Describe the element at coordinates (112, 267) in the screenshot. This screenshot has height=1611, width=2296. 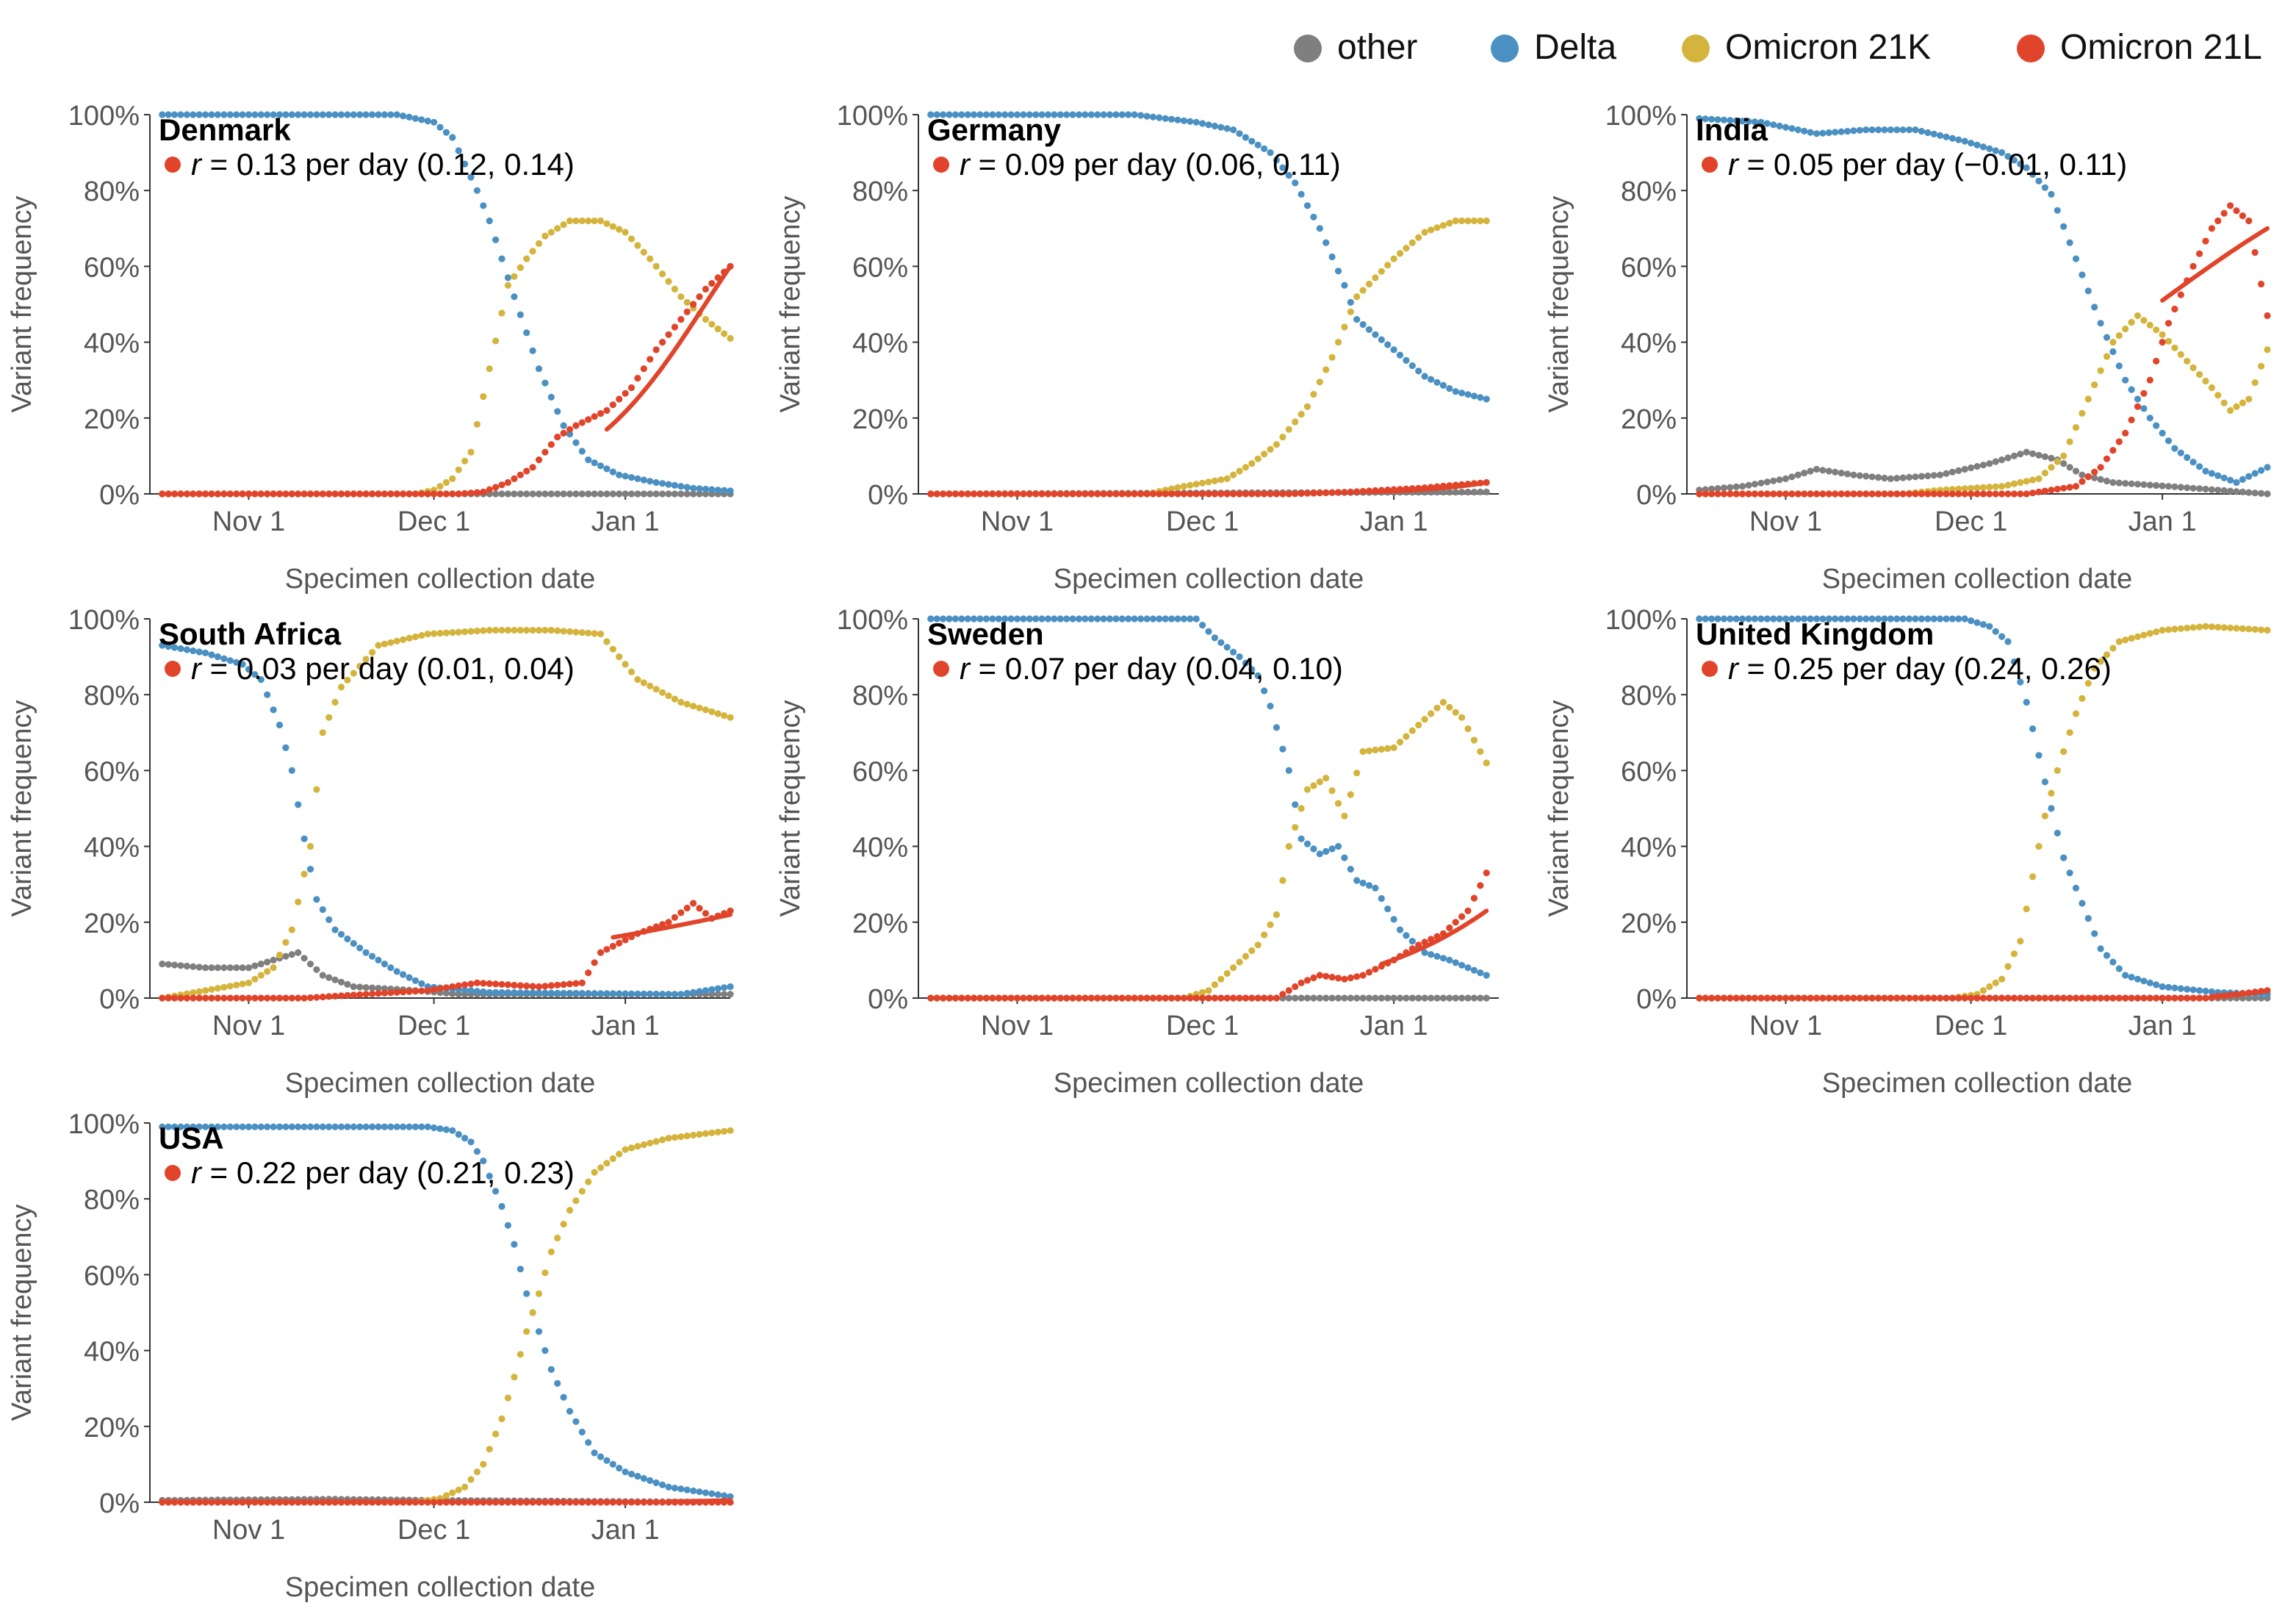
I see `y-tick-label: 60%` at that location.